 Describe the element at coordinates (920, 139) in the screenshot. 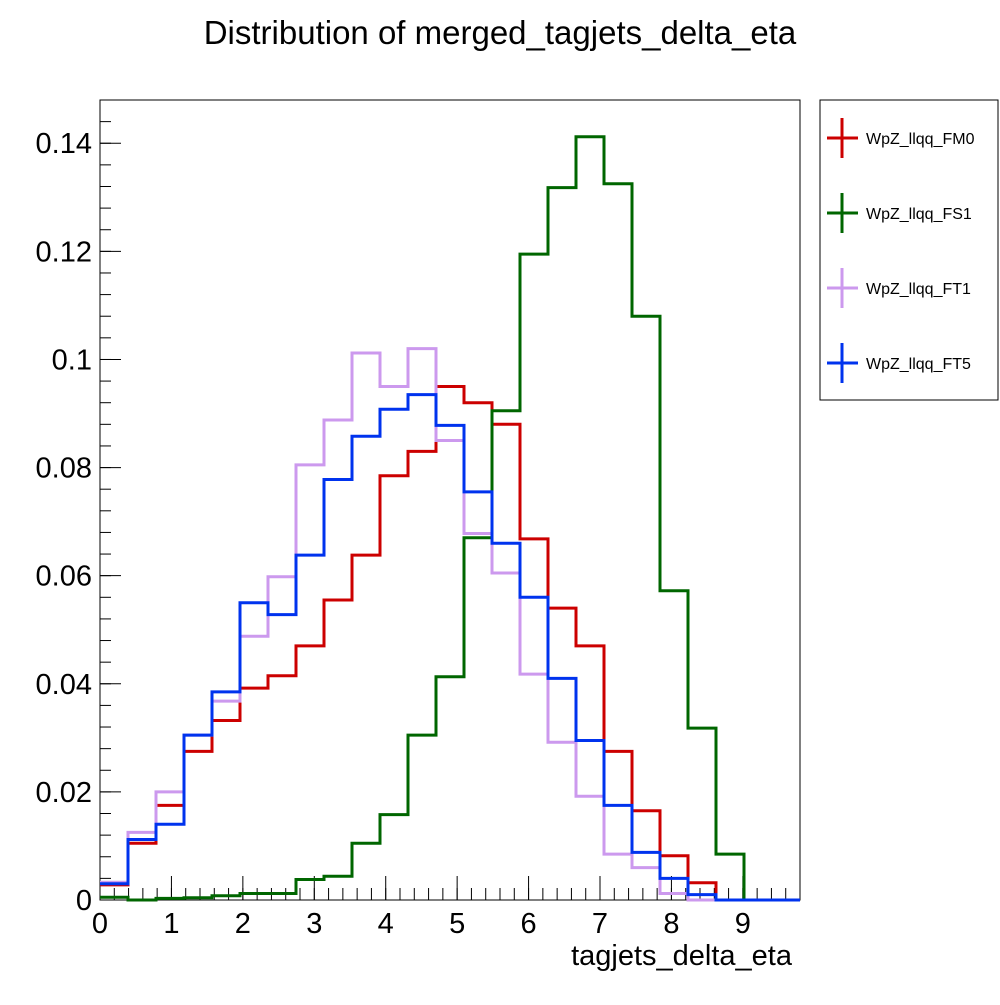

I see `legend-label: WpZ_llqq_FM0` at that location.